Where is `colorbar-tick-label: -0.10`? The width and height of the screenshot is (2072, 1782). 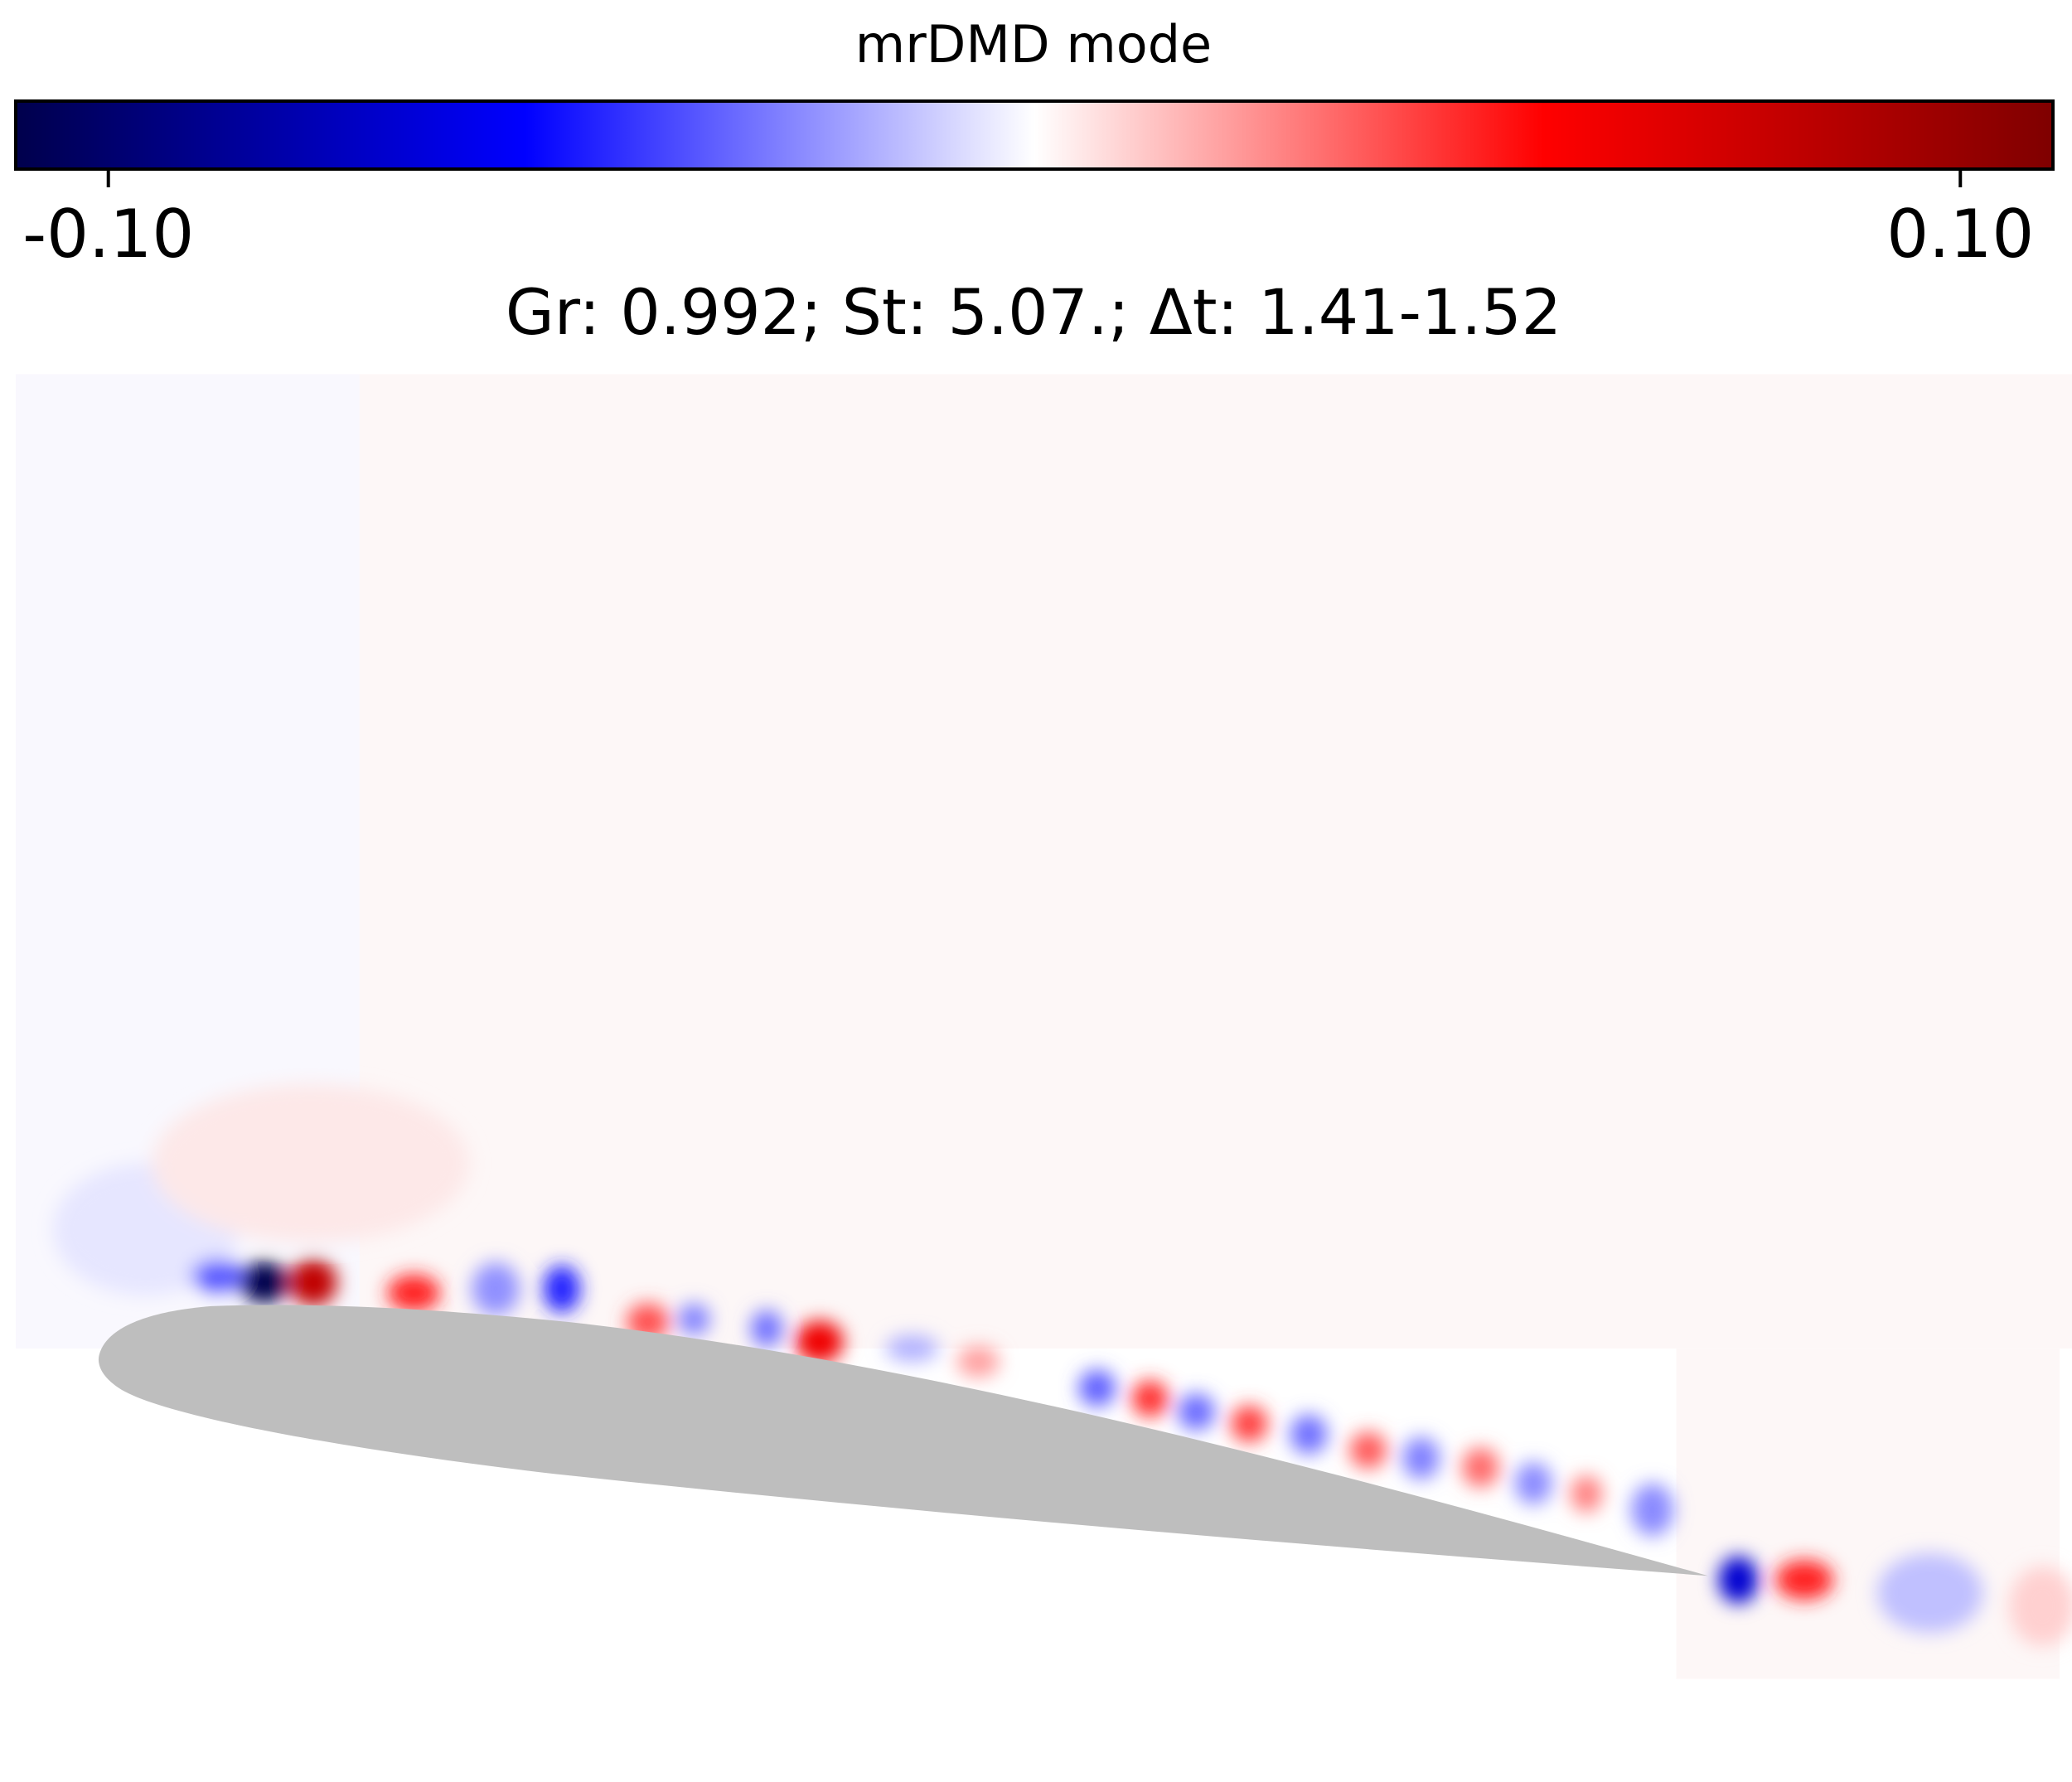 colorbar-tick-label: -0.10 is located at coordinates (108, 234).